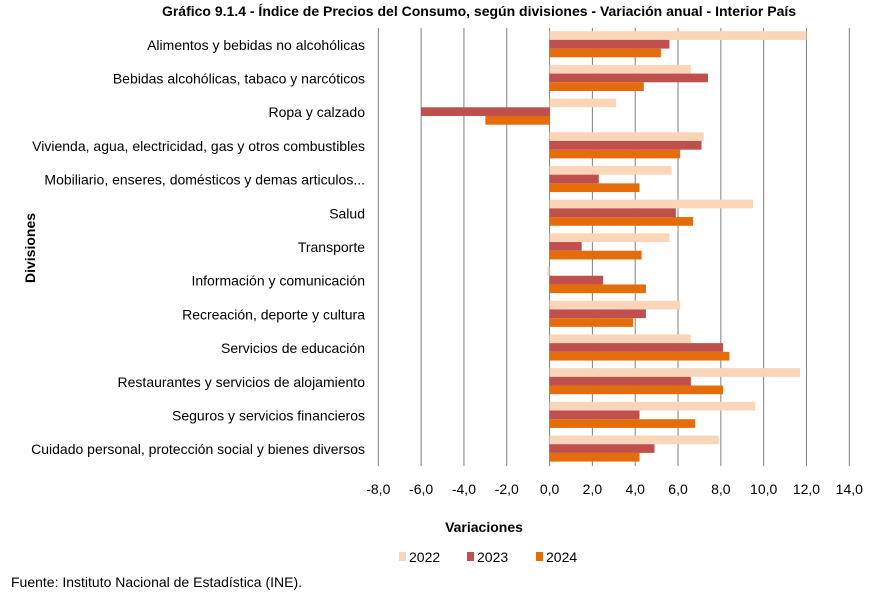 The image size is (875, 599). What do you see at coordinates (273, 314) in the screenshot?
I see `category-label: Recreación, deporte y cultura` at bounding box center [273, 314].